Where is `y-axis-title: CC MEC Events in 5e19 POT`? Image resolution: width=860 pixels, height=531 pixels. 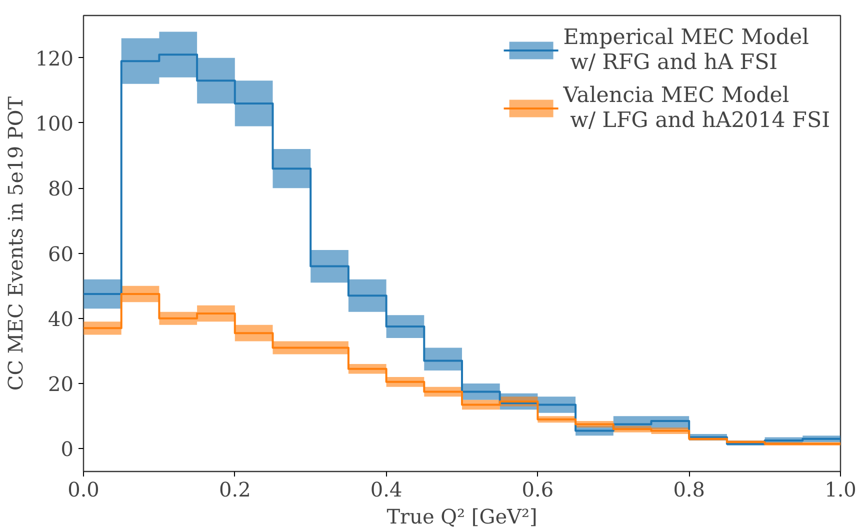 y-axis-title: CC MEC Events in 5e19 POT is located at coordinates (15, 243).